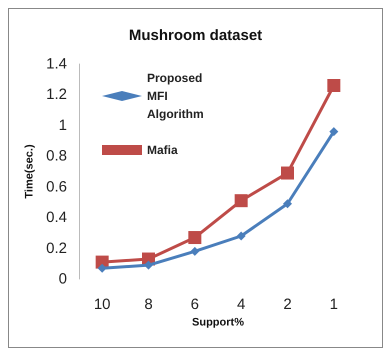  I want to click on legend-label: Mafia, so click(162, 150).